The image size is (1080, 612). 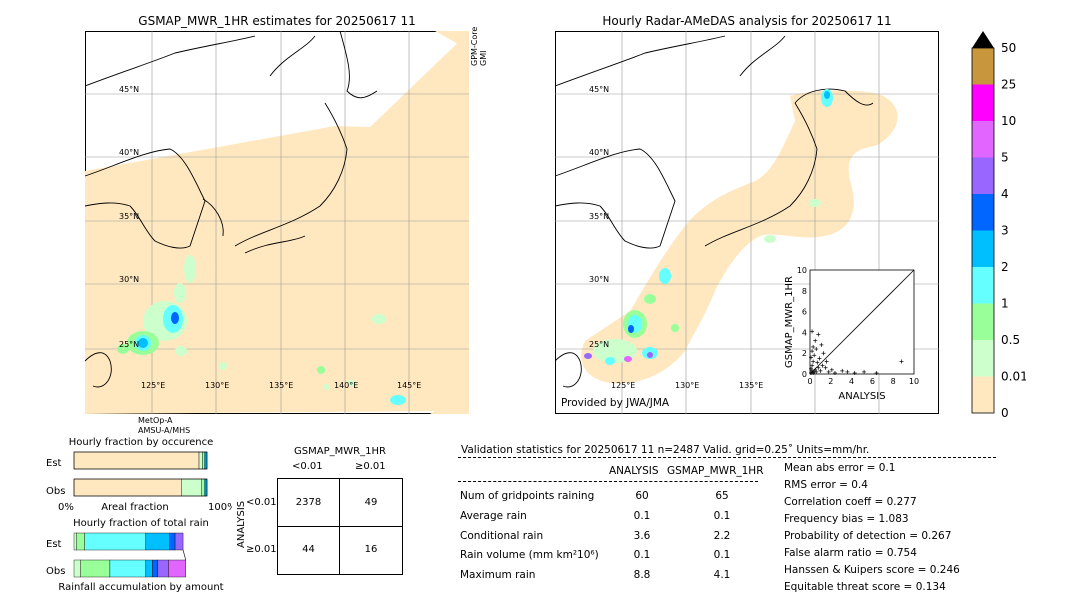 I want to click on colorbar: 50 25 10 5 4 3 2 1 0.5 0.01 0, so click(x=998, y=225).